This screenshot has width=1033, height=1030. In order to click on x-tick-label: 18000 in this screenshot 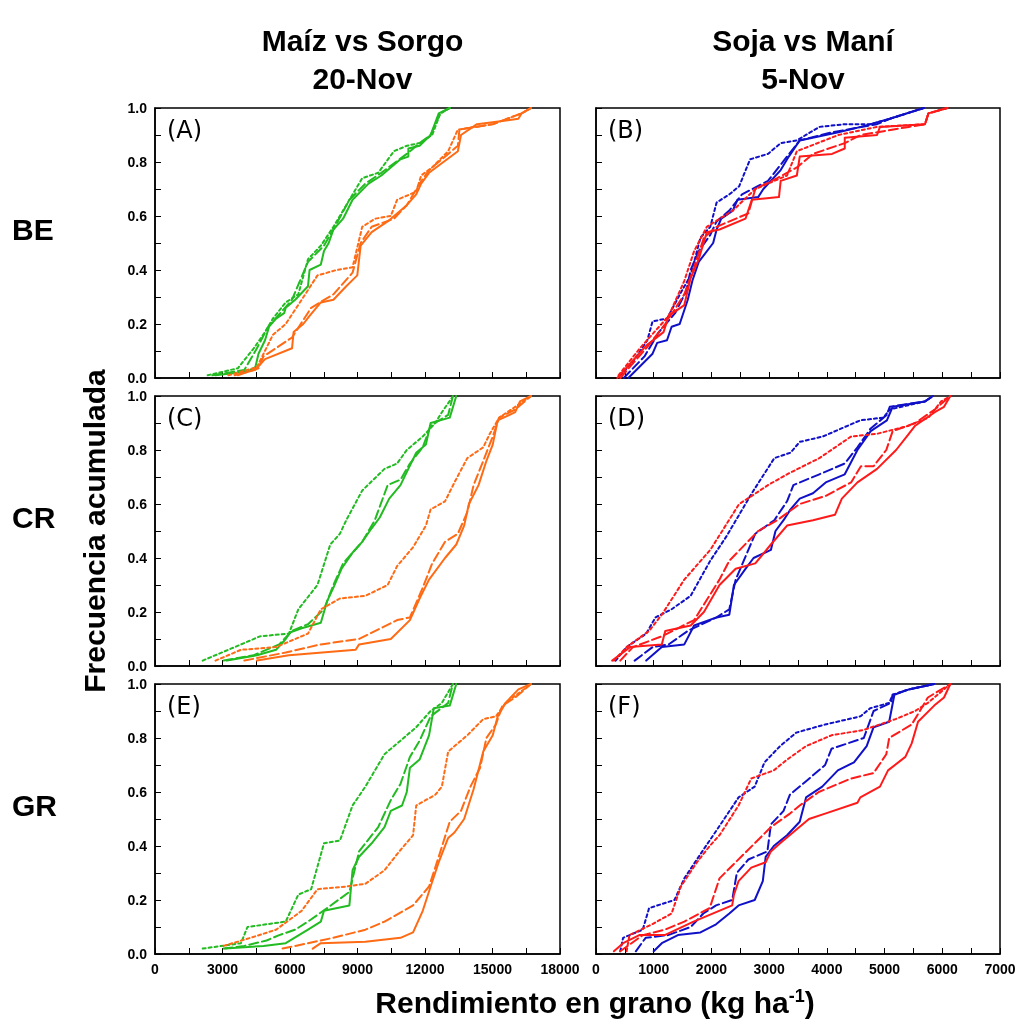, I will do `click(560, 969)`.